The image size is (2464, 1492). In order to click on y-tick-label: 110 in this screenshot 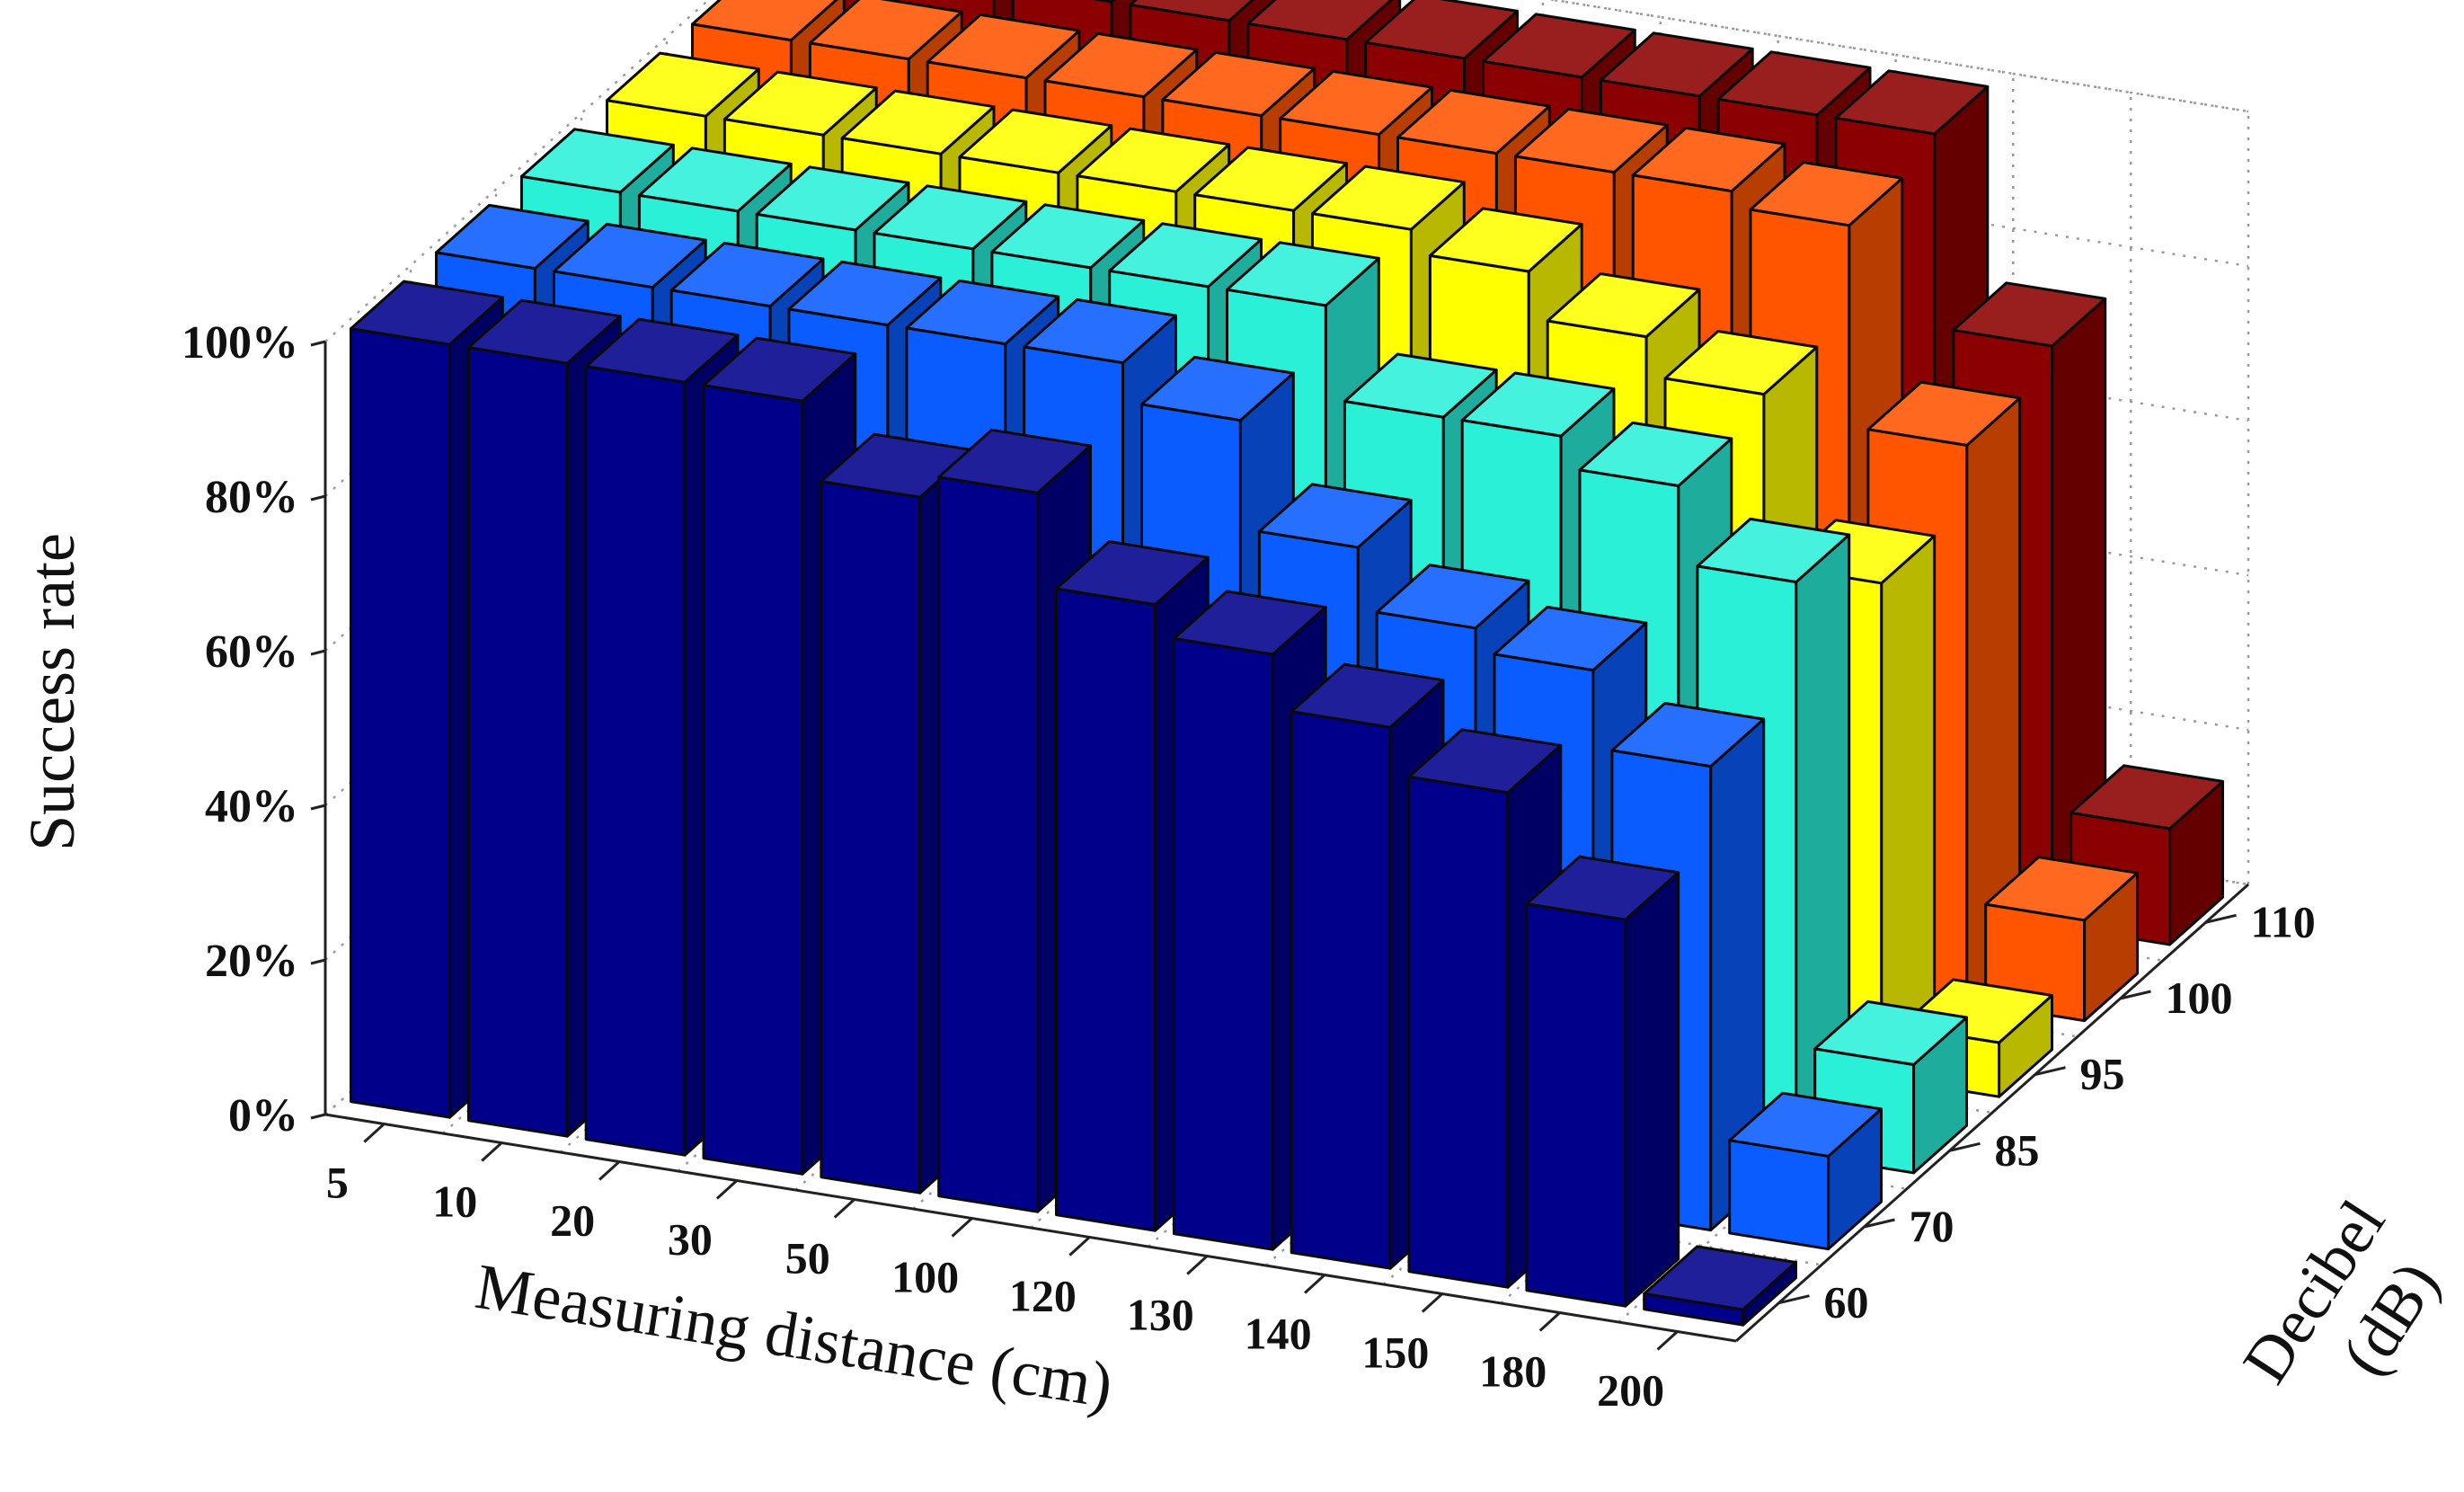, I will do `click(2283, 921)`.